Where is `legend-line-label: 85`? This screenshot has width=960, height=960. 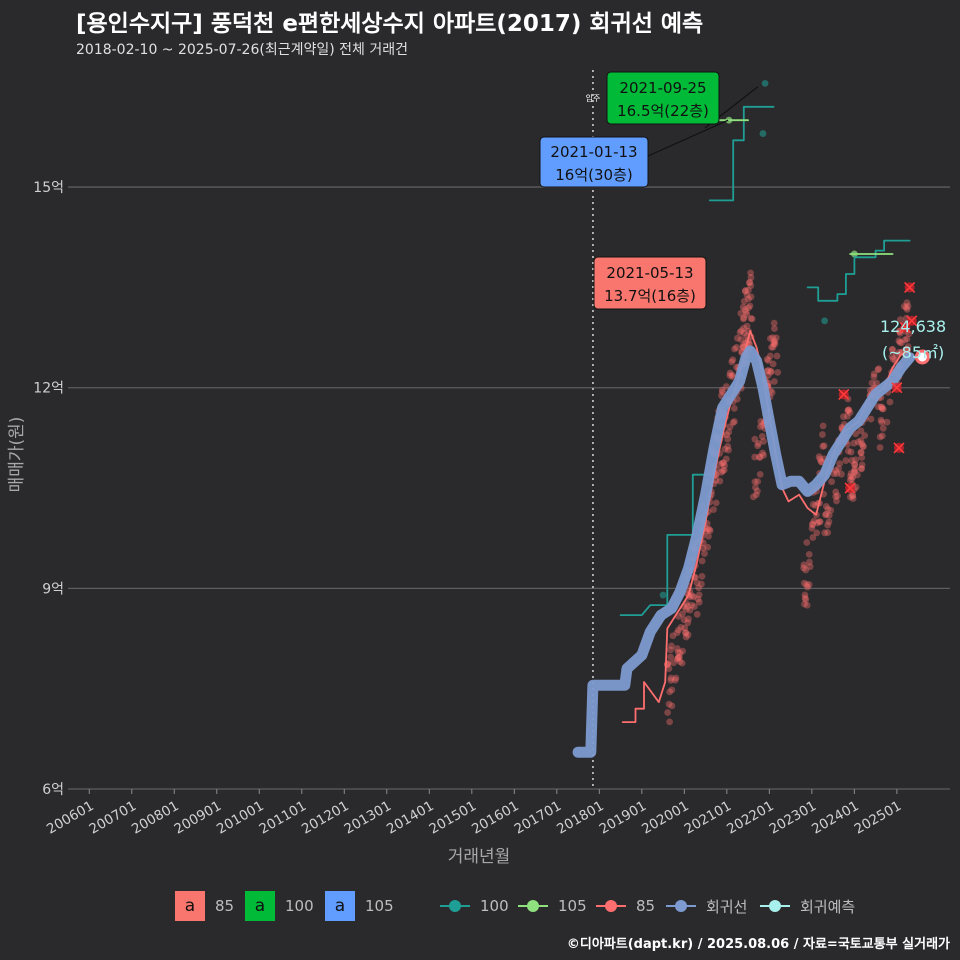
legend-line-label: 85 is located at coordinates (646, 906).